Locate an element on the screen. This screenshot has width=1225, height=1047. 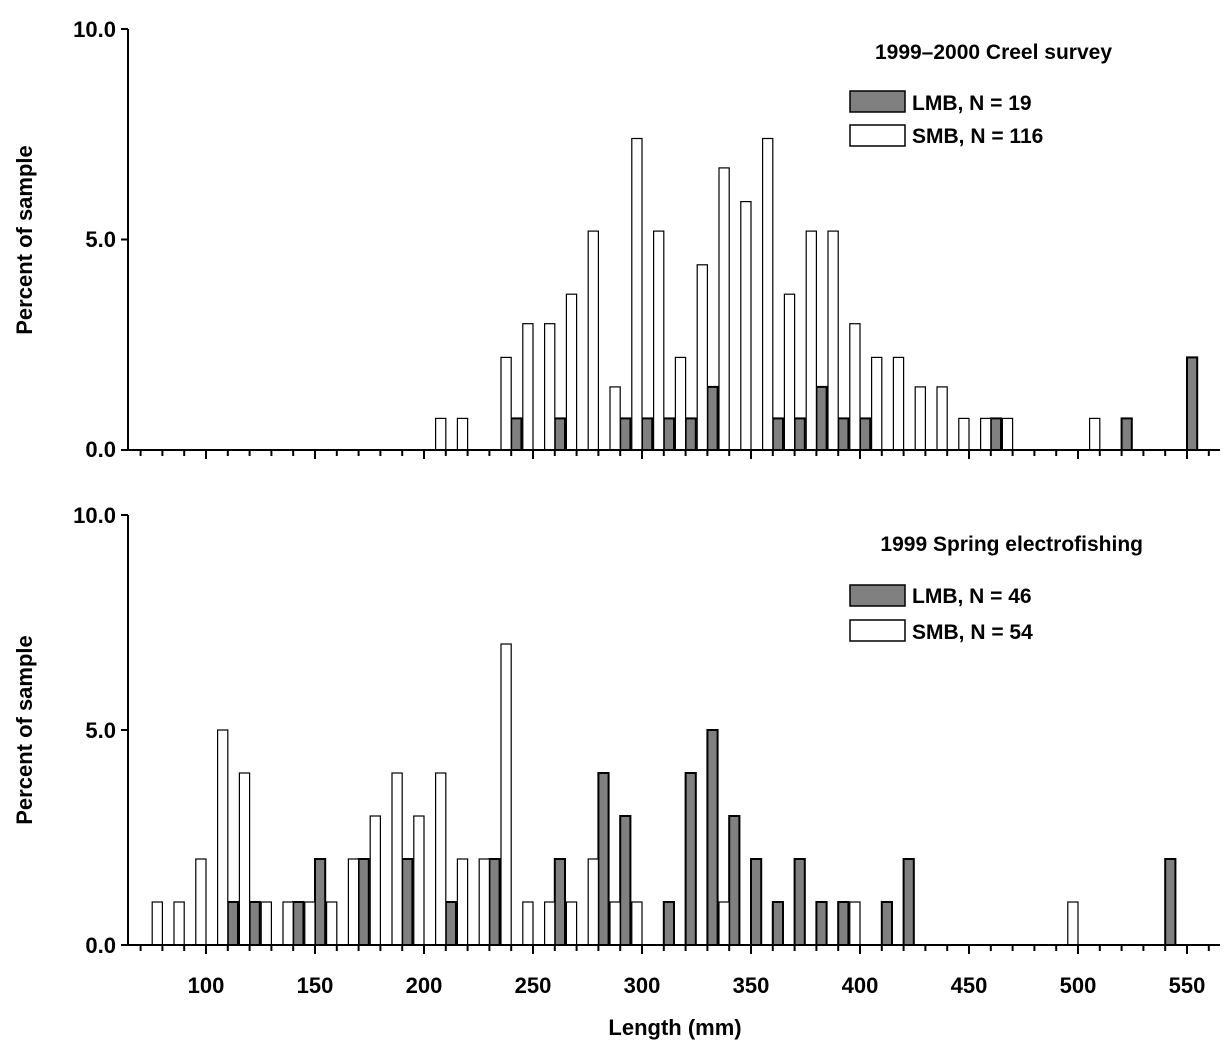
legend-swatch-lmb is located at coordinates (877, 595).